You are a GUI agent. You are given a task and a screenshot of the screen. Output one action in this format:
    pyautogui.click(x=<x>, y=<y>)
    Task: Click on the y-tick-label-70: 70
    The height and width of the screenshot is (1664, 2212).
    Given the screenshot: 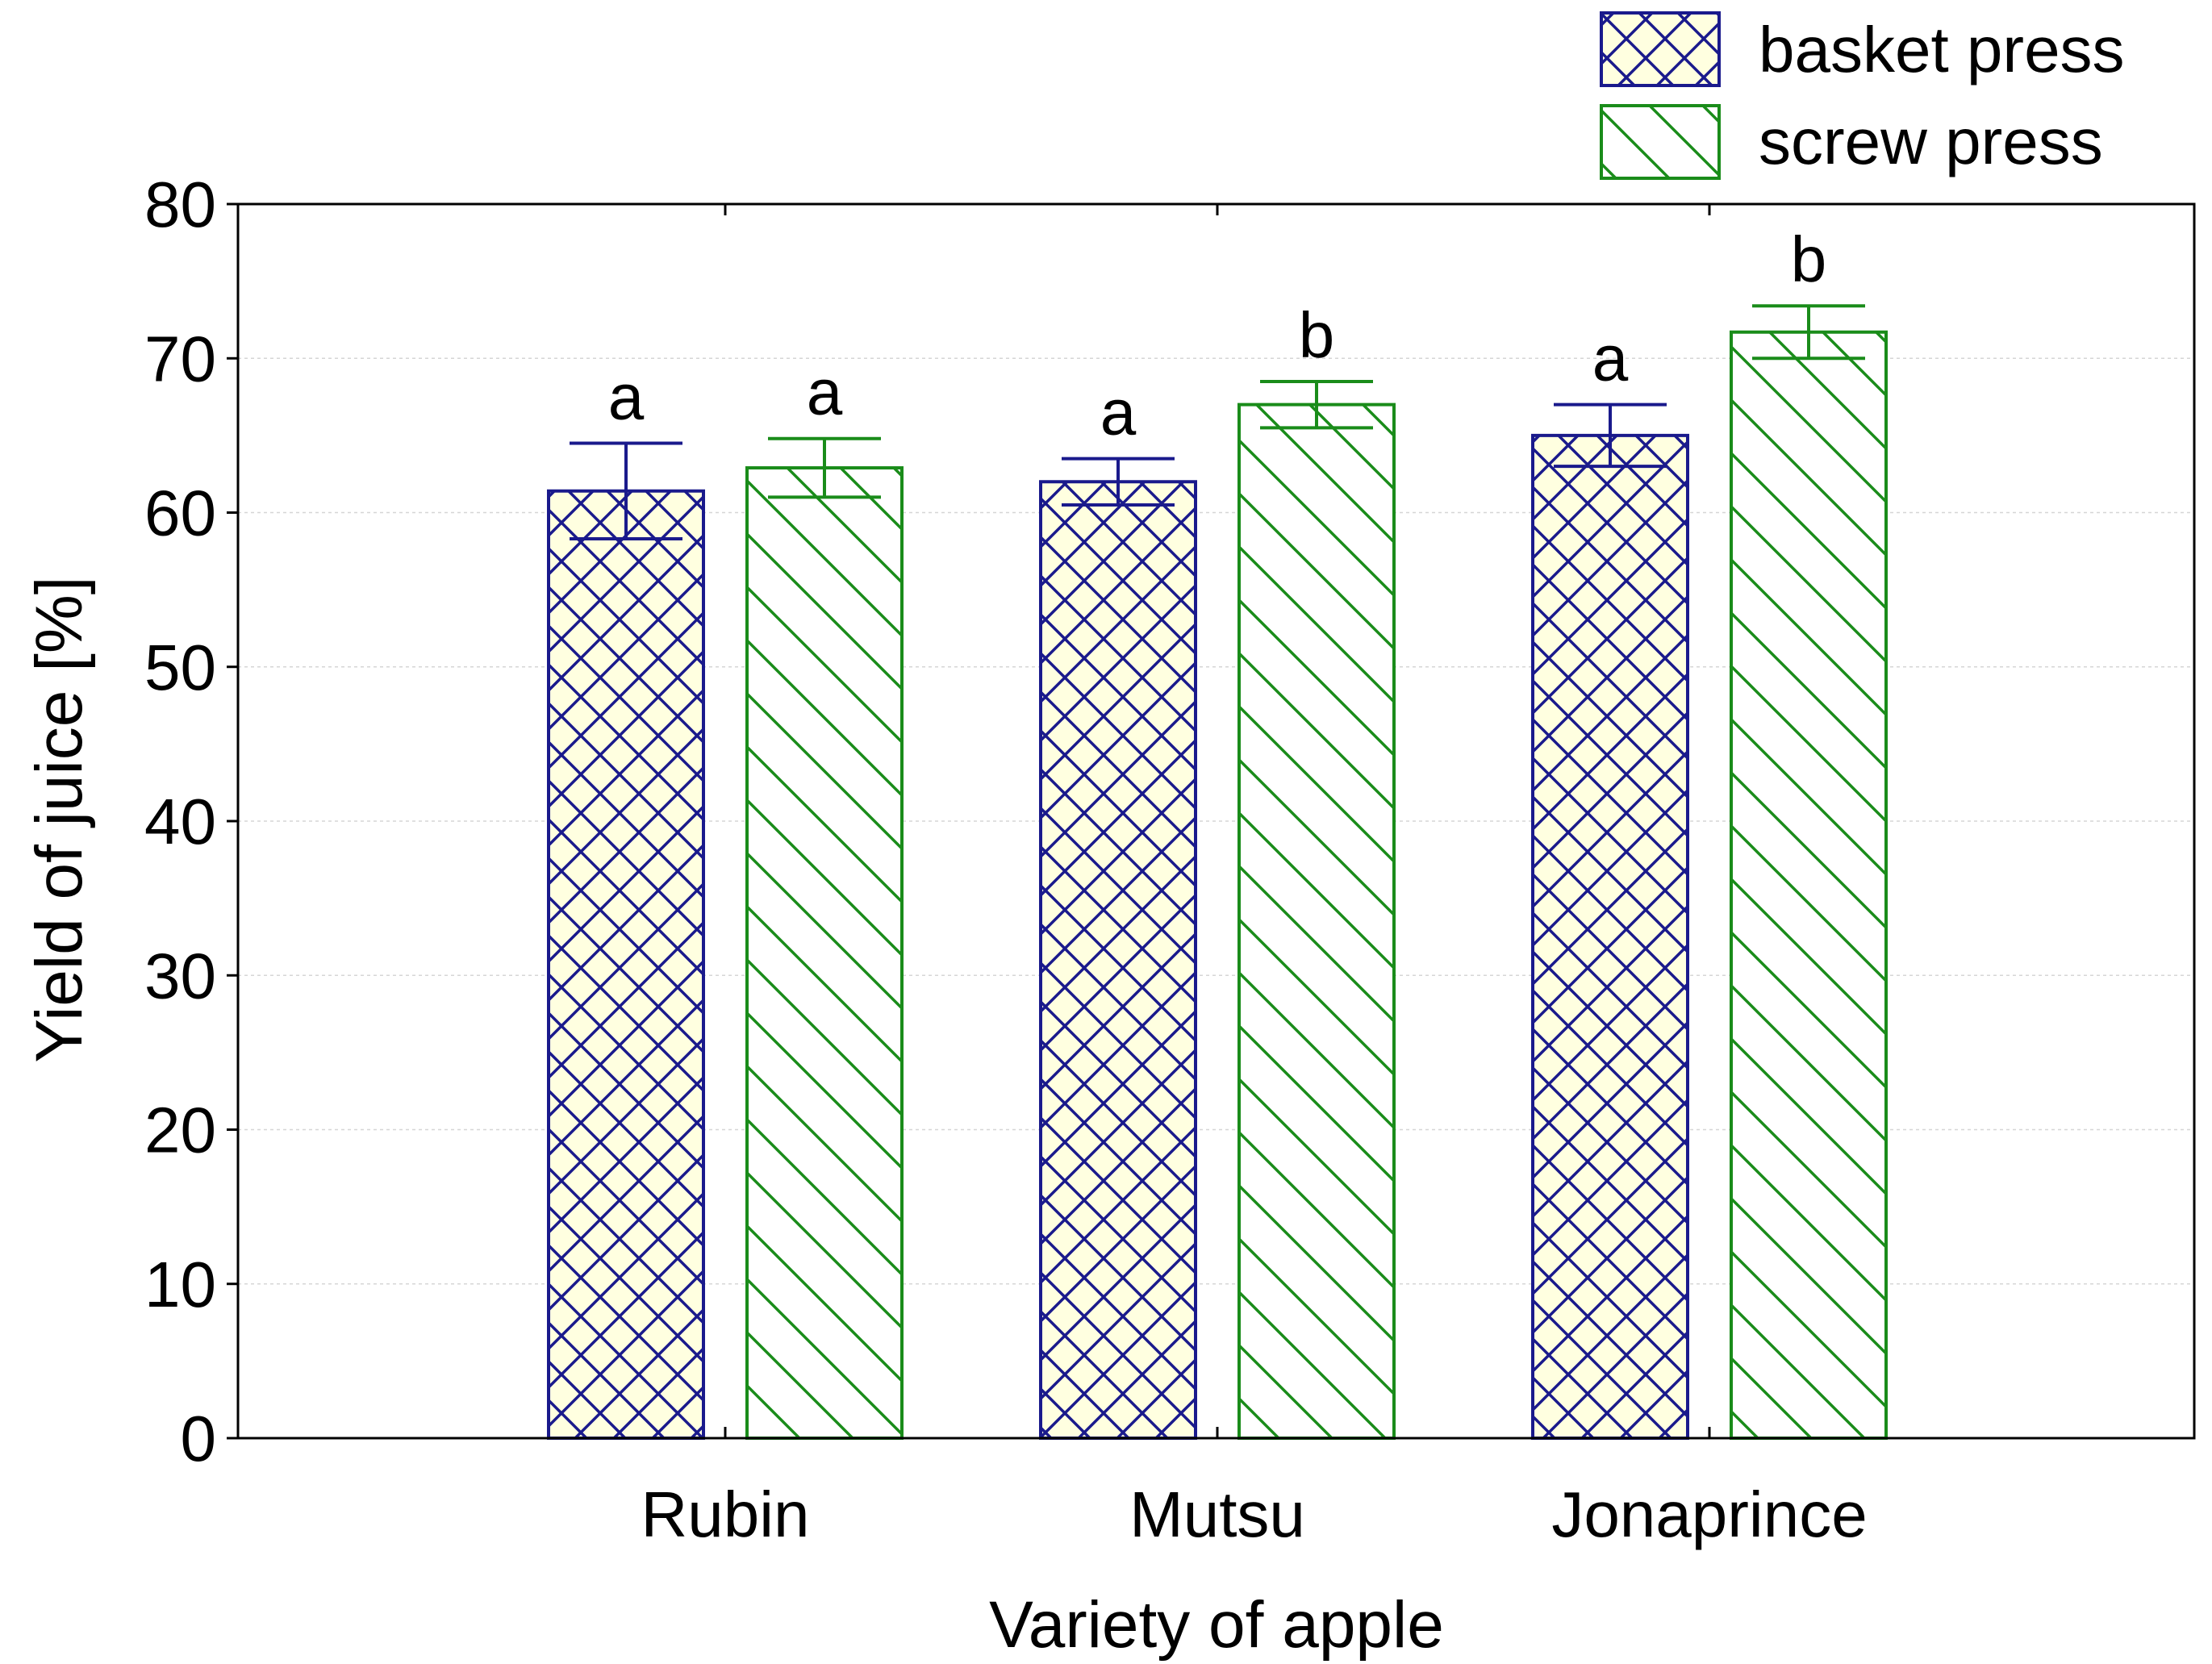 What is the action you would take?
    pyautogui.click(x=180, y=358)
    